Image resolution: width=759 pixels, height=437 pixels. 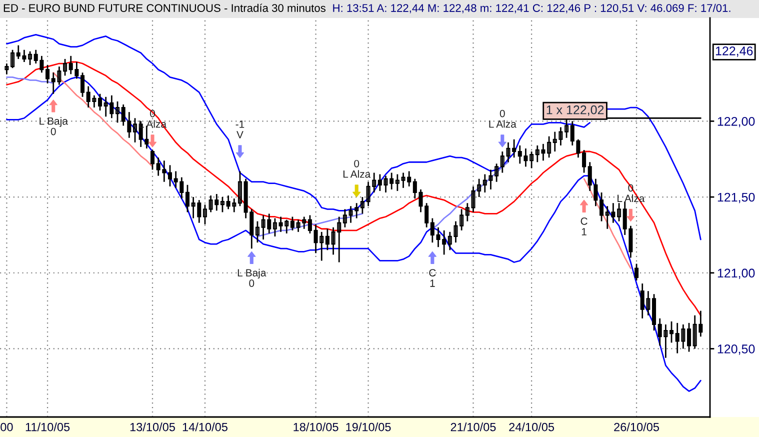 I want to click on chart-title: ED - EURO BUND FUTURE CONTINUOUS - Intradía 30 minutos, so click(x=165, y=8).